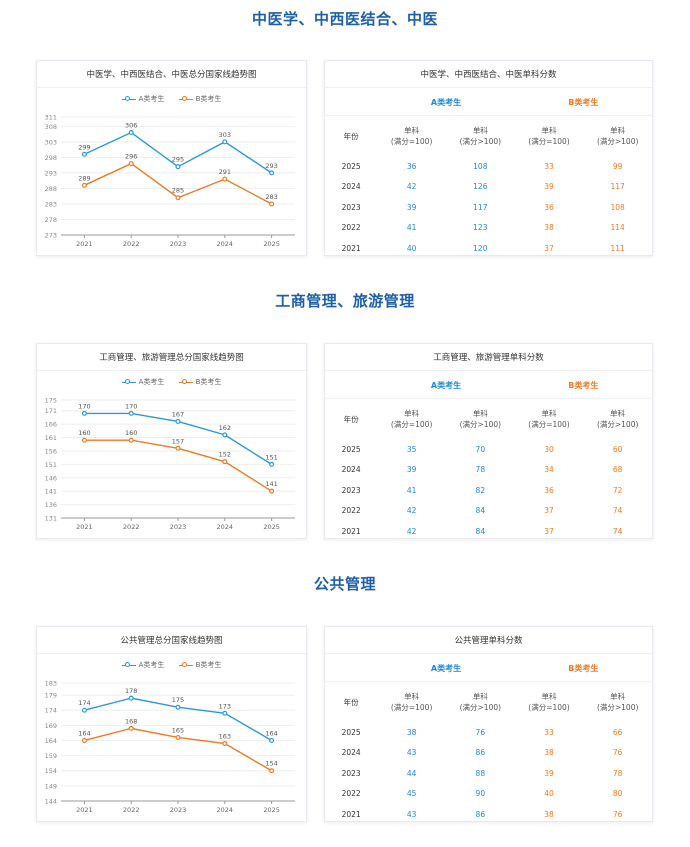 This screenshot has height=847, width=690. Describe the element at coordinates (51, 220) in the screenshot. I see `y-tick-label: 278` at that location.